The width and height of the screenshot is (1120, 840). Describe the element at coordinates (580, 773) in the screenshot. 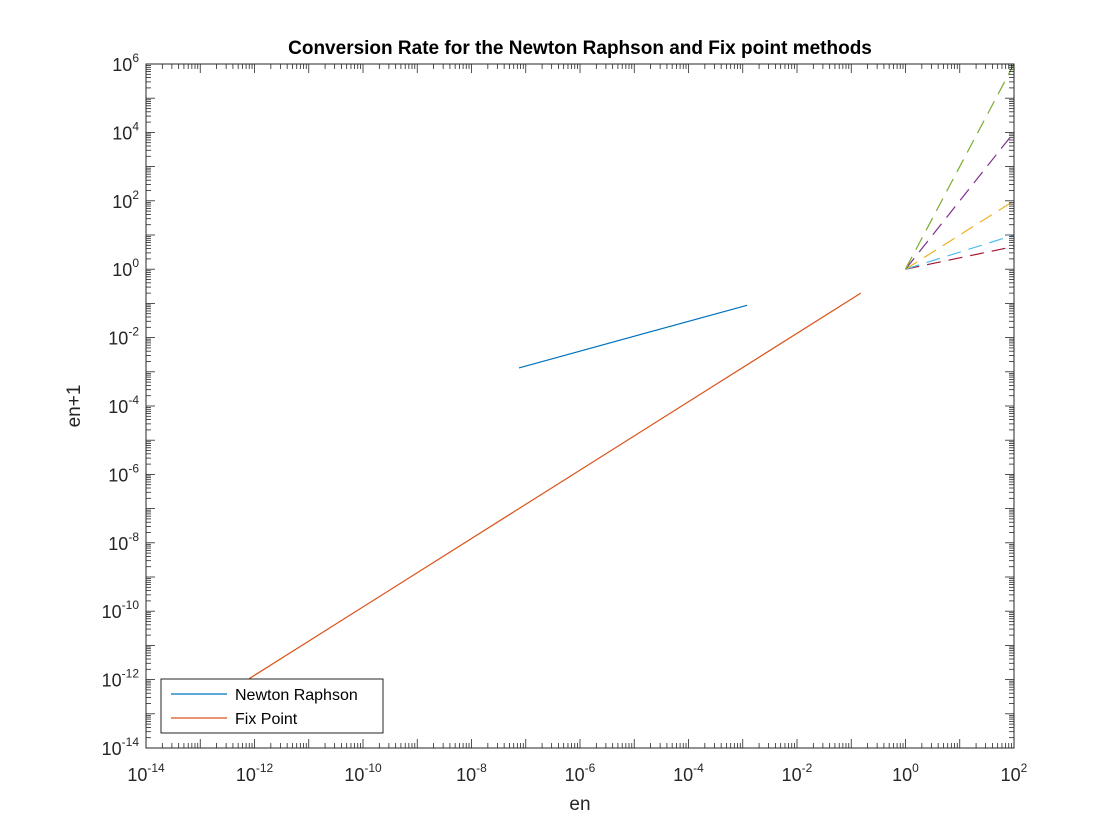

I see `x-tick-label: 10⁻⁶` at that location.